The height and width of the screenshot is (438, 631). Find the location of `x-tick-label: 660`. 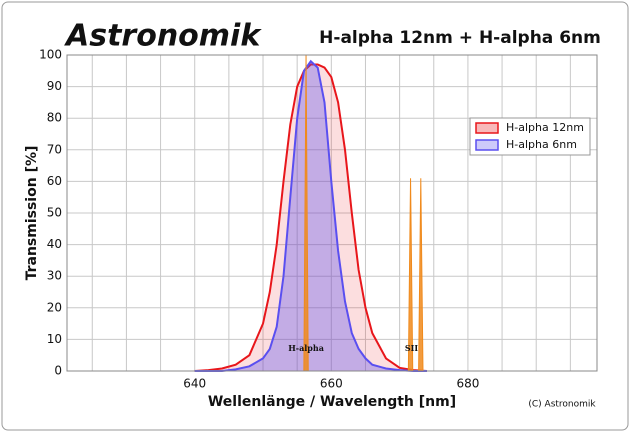

x-tick-label: 660 is located at coordinates (331, 384).